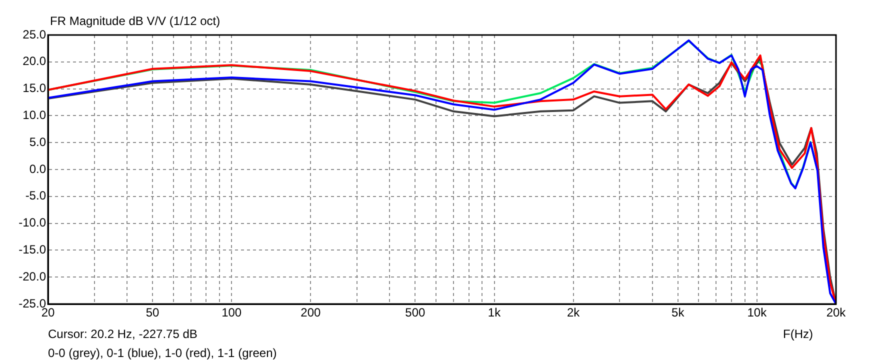 This screenshot has width=885, height=364. I want to click on y-tick-label: -10.0, so click(32, 223).